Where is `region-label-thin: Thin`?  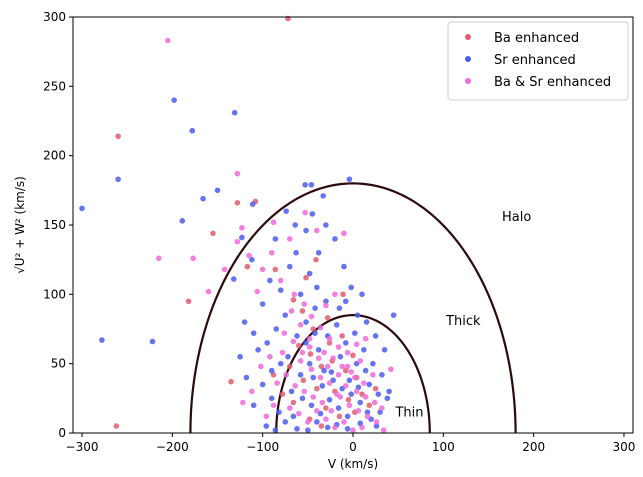
region-label-thin: Thin is located at coordinates (408, 412).